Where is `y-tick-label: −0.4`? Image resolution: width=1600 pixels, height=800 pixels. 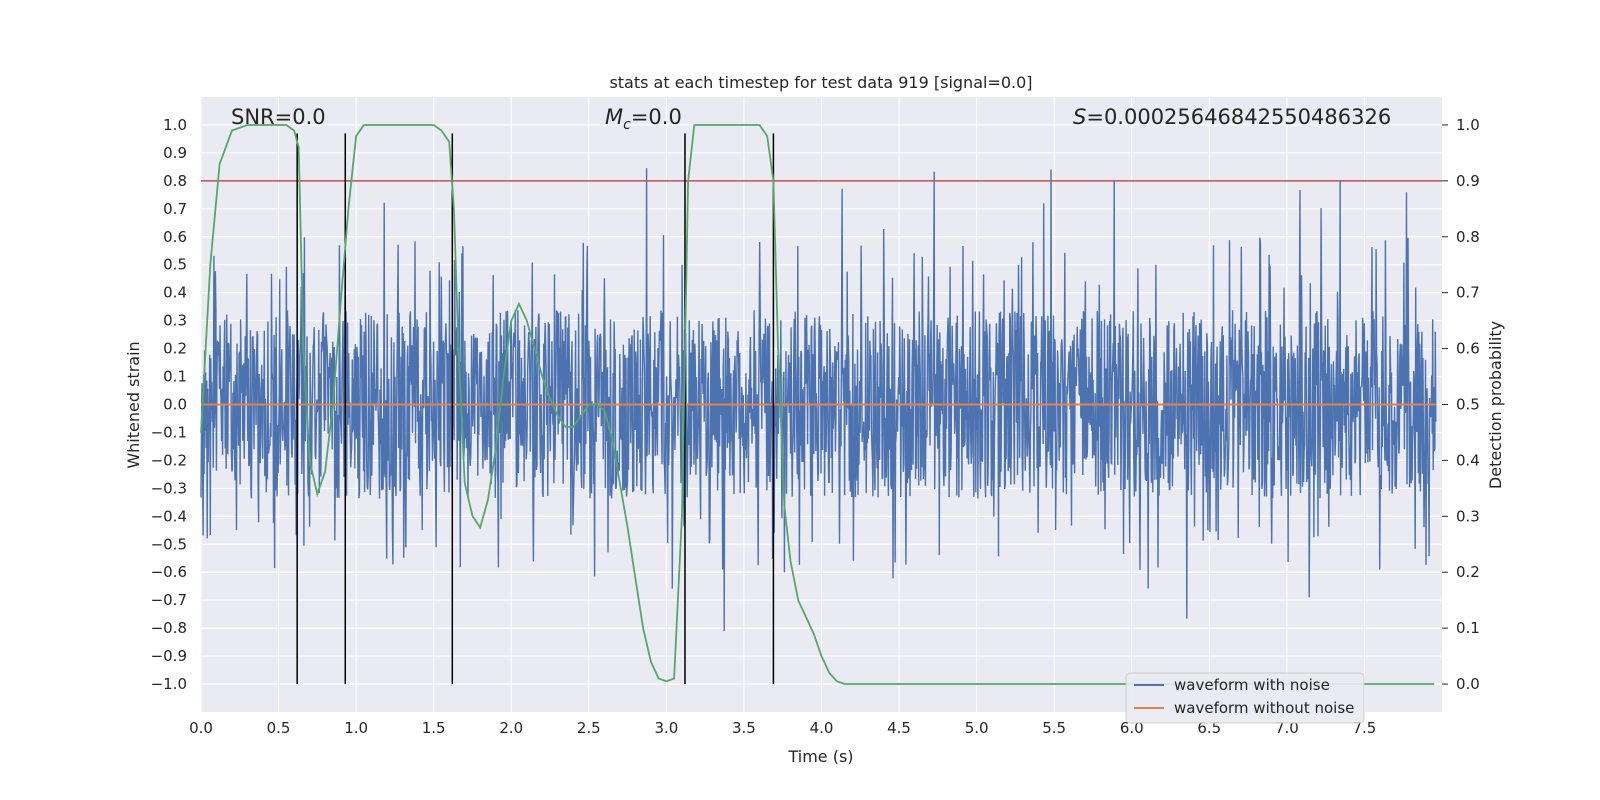 y-tick-label: −0.4 is located at coordinates (169, 516).